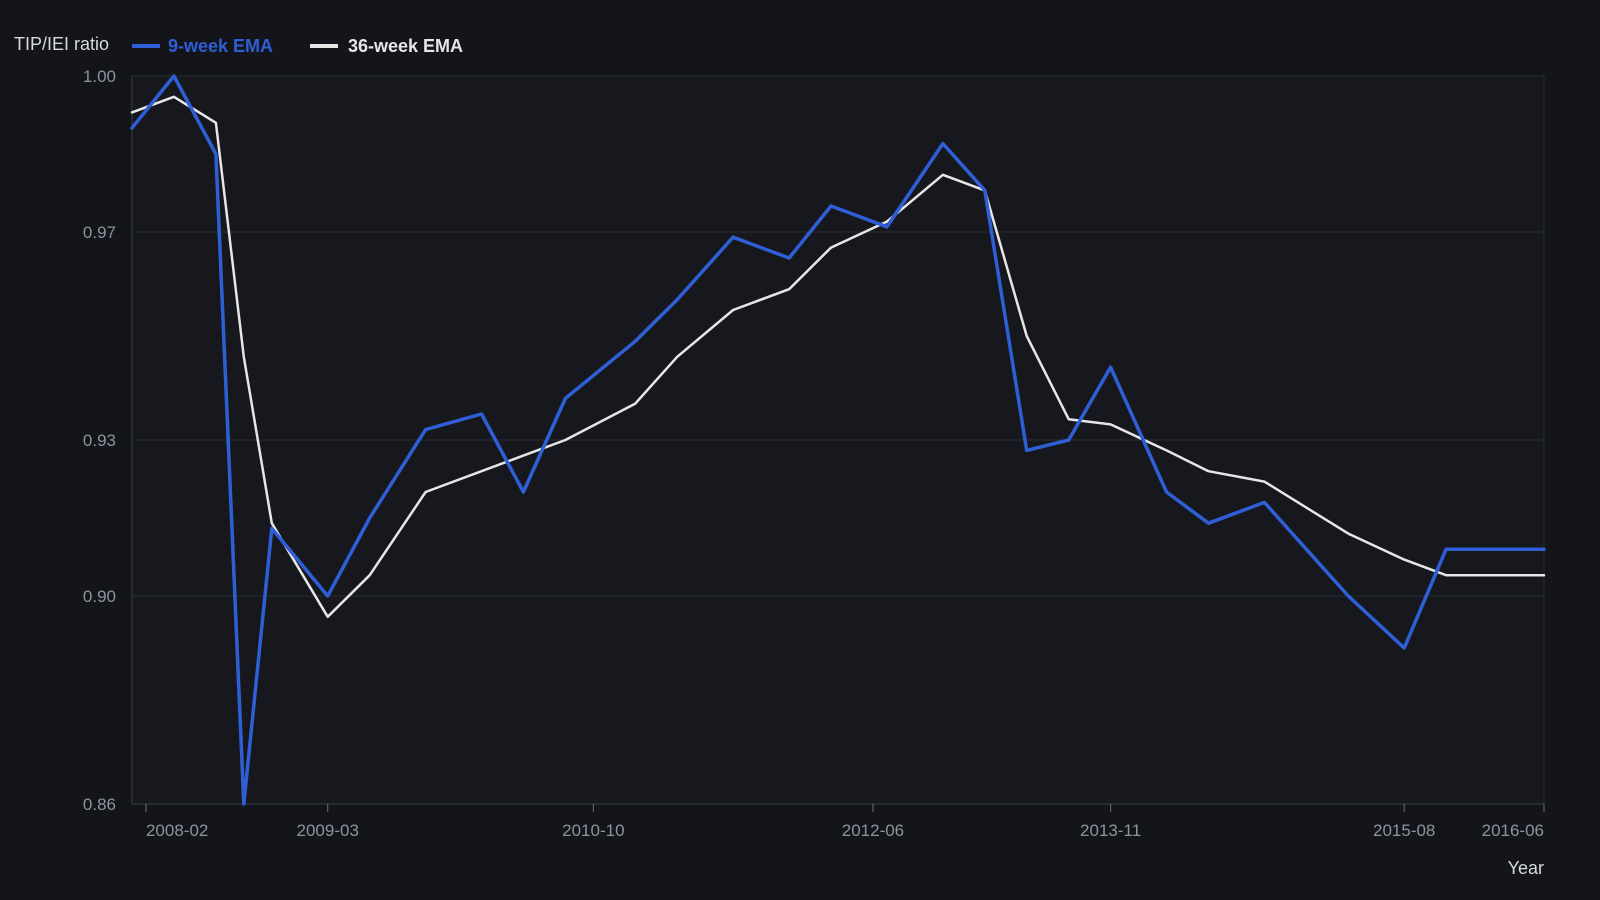 This screenshot has width=1600, height=900. Describe the element at coordinates (99, 232) in the screenshot. I see `y-tick-label: 0.97` at that location.